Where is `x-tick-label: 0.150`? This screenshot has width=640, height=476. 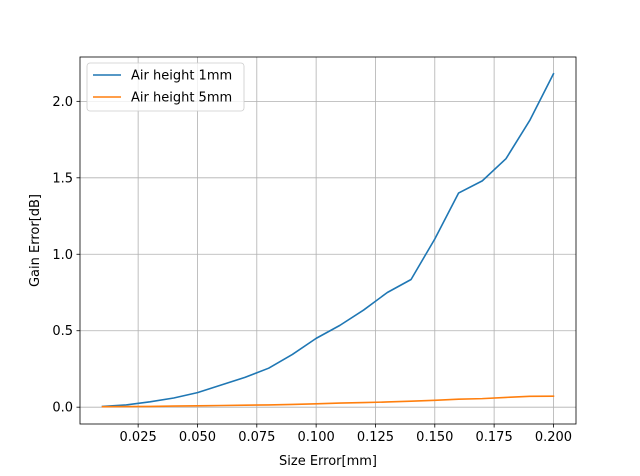 x-tick-label: 0.150 is located at coordinates (434, 437).